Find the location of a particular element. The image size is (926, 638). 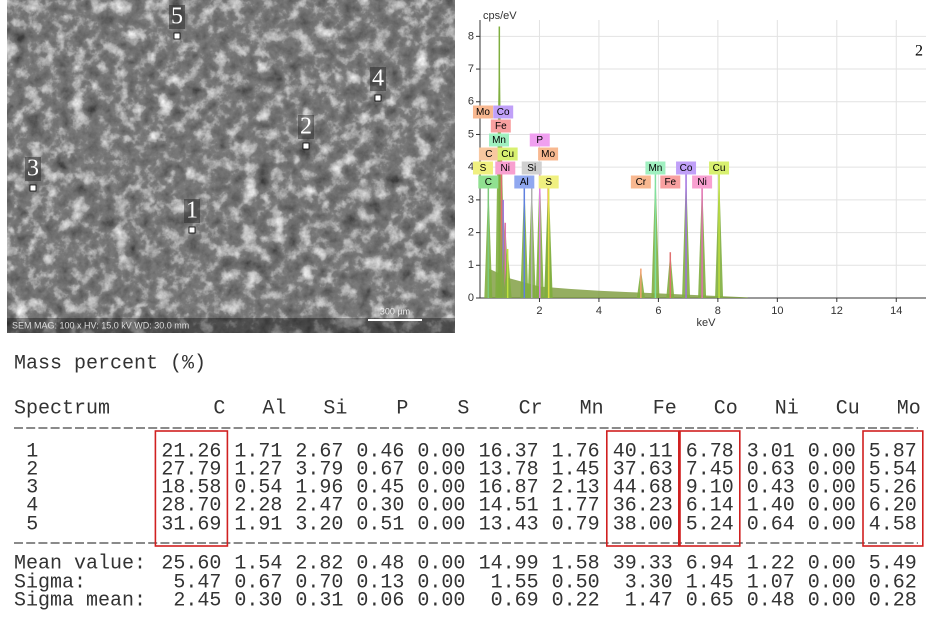

element-label: C is located at coordinates (488, 154).